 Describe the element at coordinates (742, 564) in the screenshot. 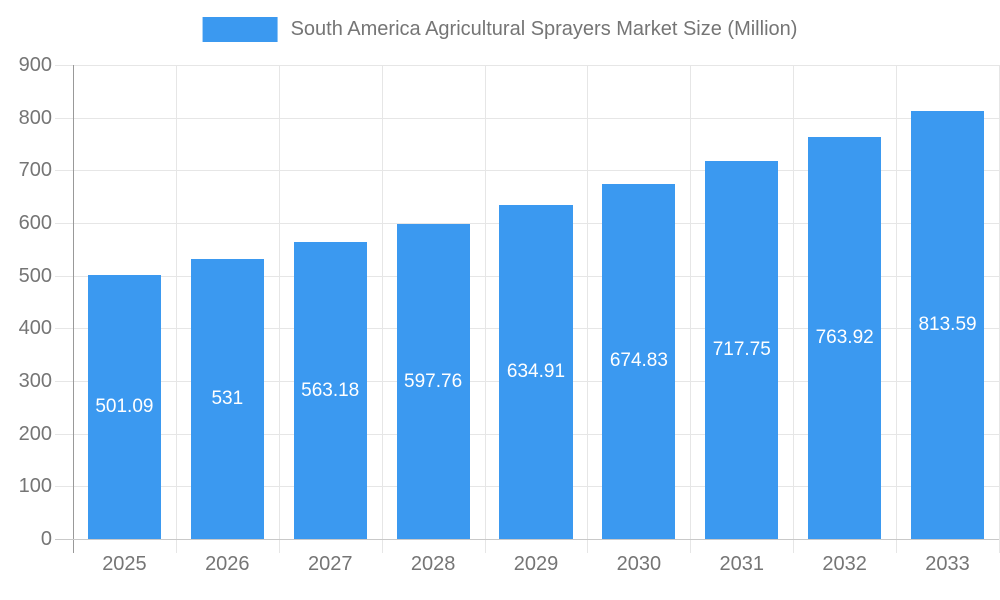

I see `x-axis-tick-label: 2031` at that location.